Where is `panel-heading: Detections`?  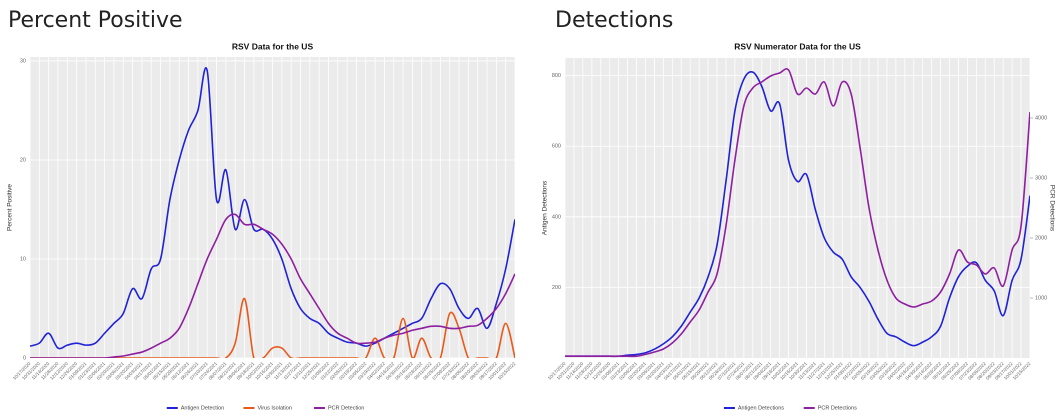
panel-heading: Detections is located at coordinates (614, 20).